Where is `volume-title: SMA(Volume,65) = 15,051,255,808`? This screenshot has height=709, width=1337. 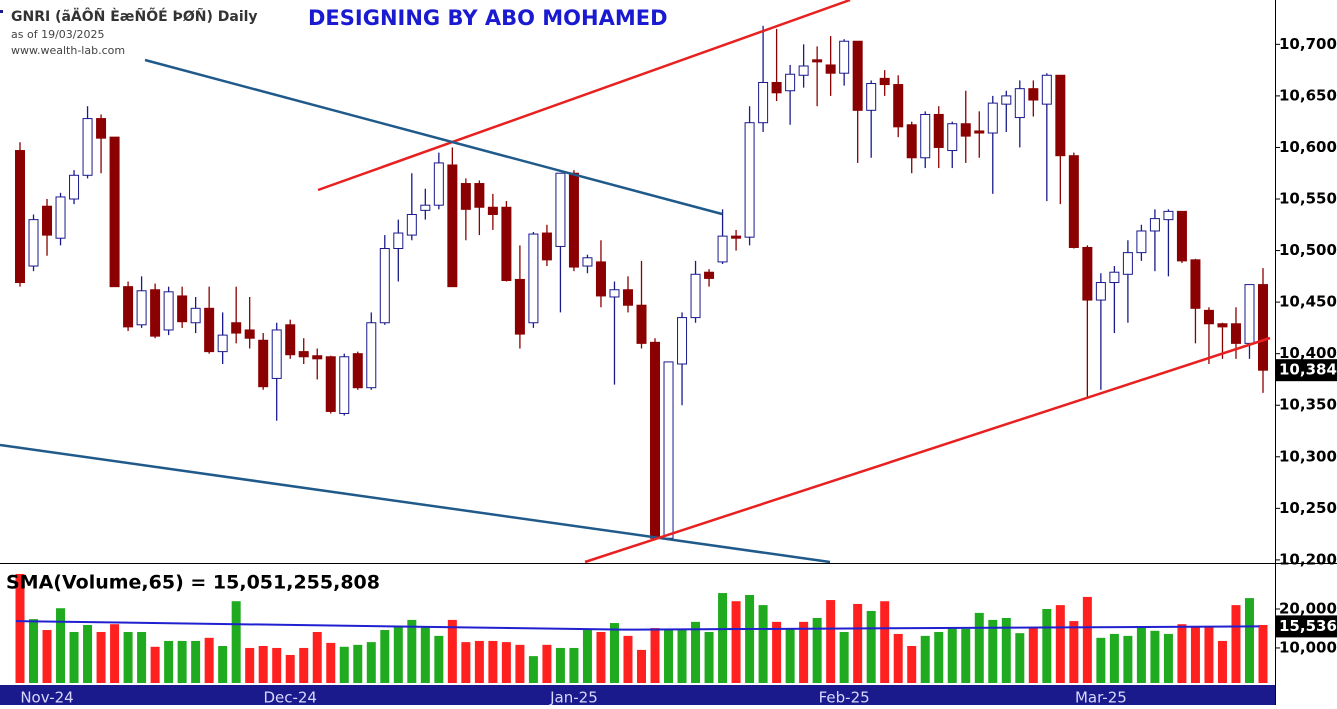
volume-title: SMA(Volume,65) = 15,051,255,808 is located at coordinates (193, 583).